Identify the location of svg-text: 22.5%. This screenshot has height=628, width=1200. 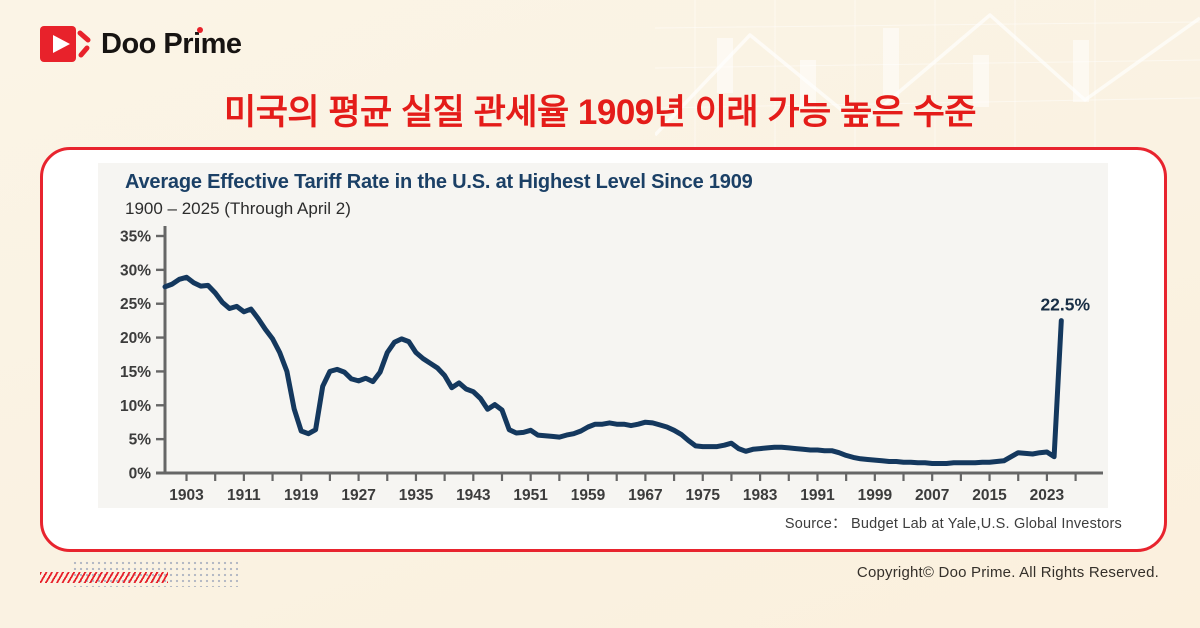
(1065, 305).